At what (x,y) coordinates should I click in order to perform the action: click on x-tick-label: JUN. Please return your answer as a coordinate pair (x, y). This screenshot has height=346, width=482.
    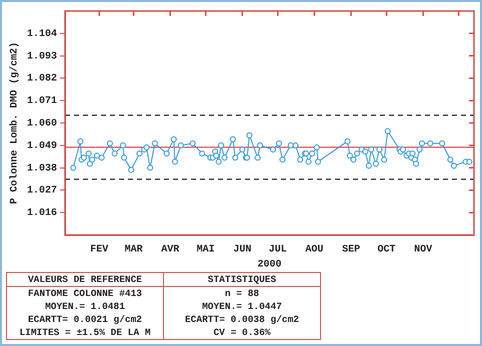
    Looking at the image, I should click on (242, 250).